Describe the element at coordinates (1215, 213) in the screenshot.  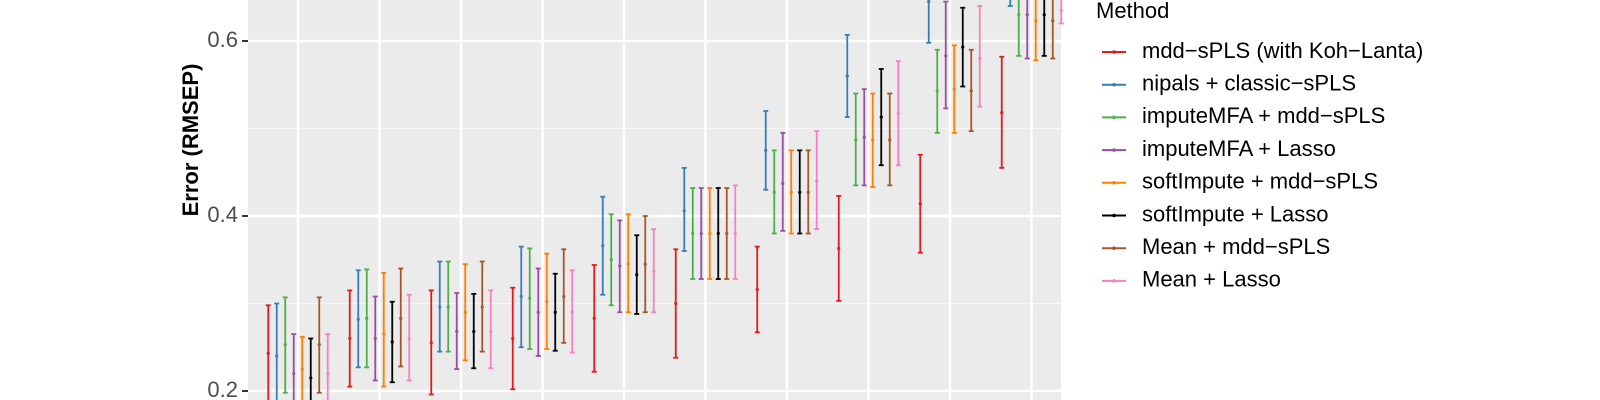
I see `legend-item: softImpute + Lasso` at that location.